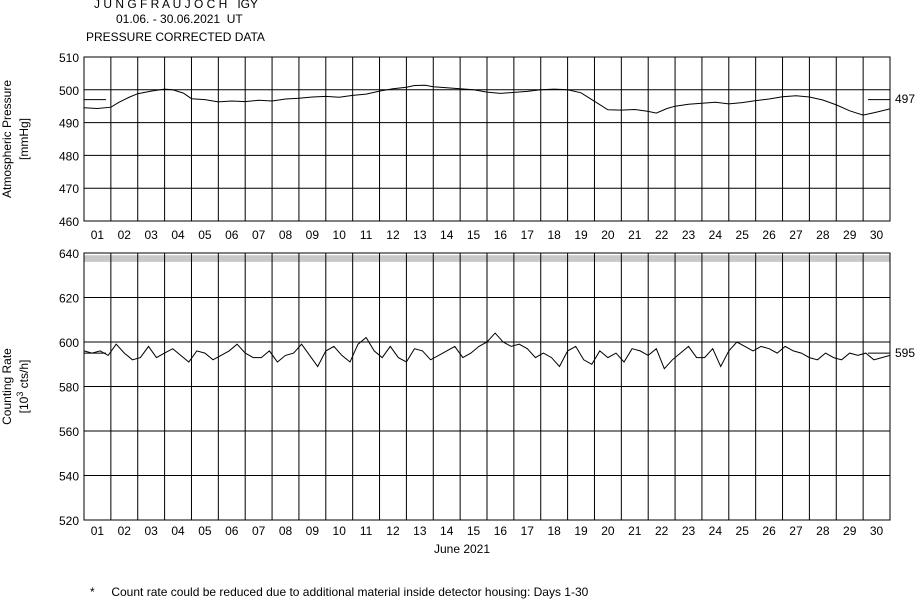 This screenshot has width=921, height=601. What do you see at coordinates (20, 394) in the screenshot?
I see `y-axis-unit-exponent: 3` at bounding box center [20, 394].